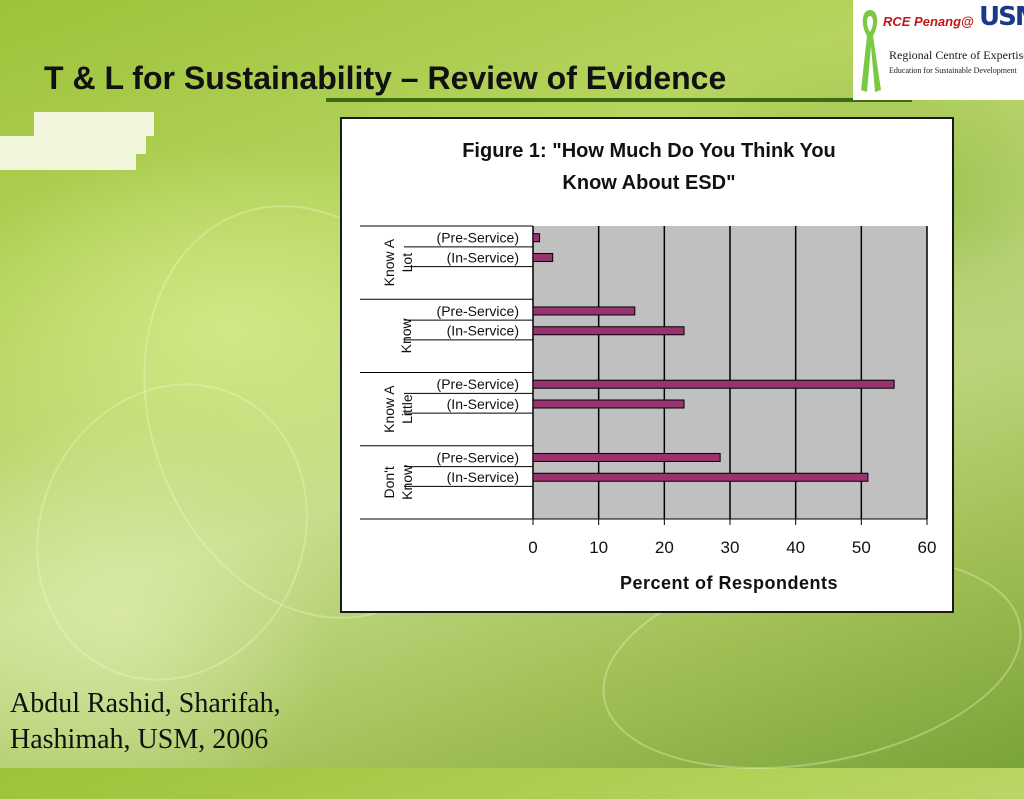  I want to click on category-label: Know, so click(406, 335).